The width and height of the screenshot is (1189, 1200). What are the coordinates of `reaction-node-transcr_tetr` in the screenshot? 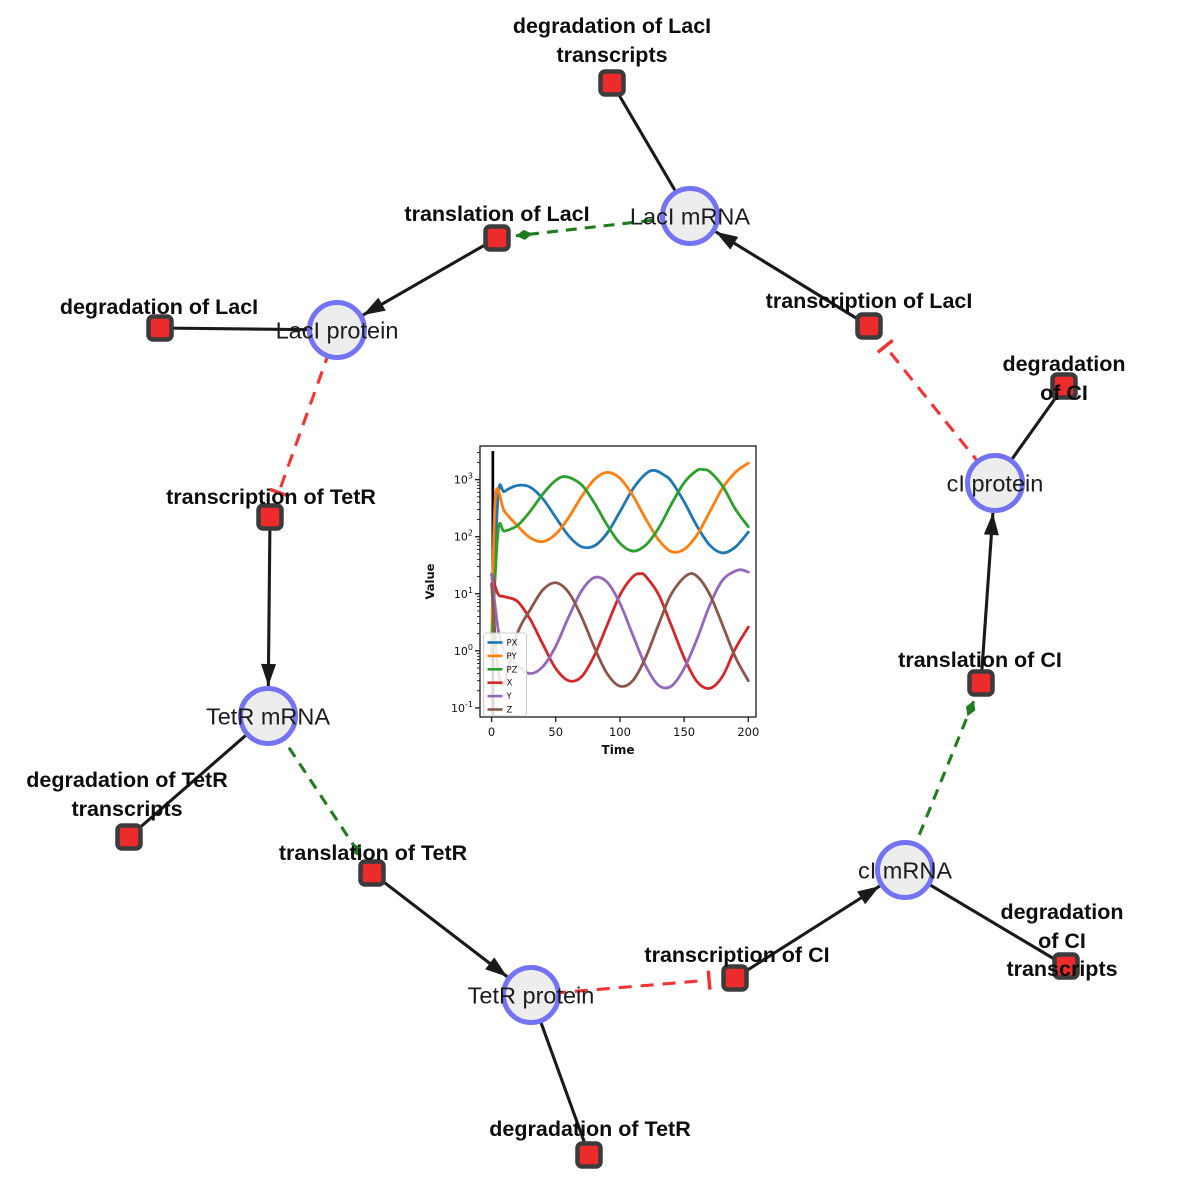 It's located at (270, 517).